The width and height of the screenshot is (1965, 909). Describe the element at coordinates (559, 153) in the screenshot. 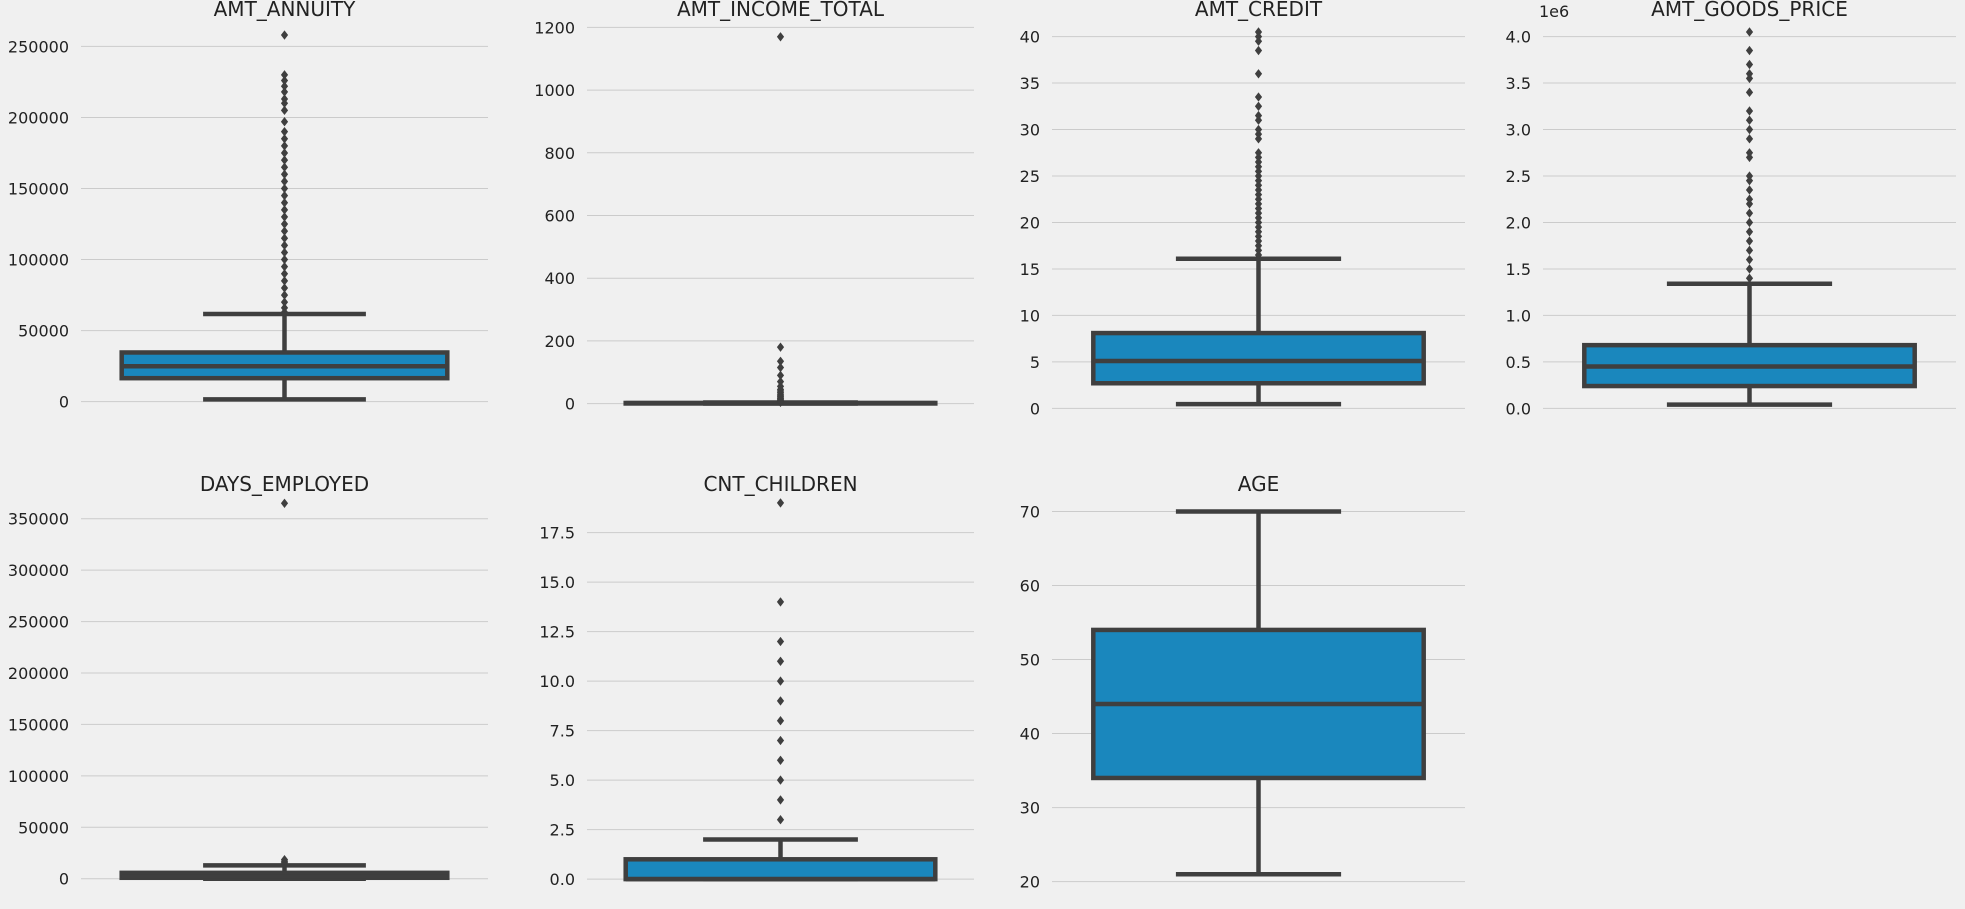

I see `y-tick-label: 800` at that location.